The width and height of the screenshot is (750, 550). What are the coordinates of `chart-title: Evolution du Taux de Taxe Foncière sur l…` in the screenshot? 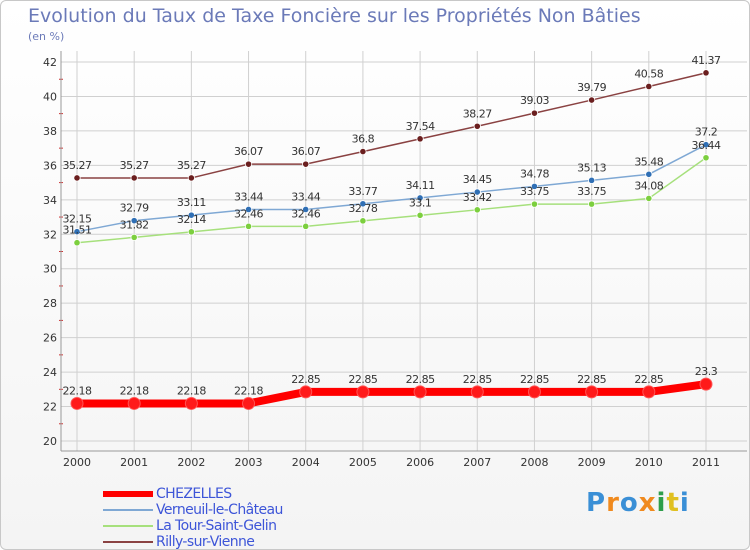 It's located at (334, 16).